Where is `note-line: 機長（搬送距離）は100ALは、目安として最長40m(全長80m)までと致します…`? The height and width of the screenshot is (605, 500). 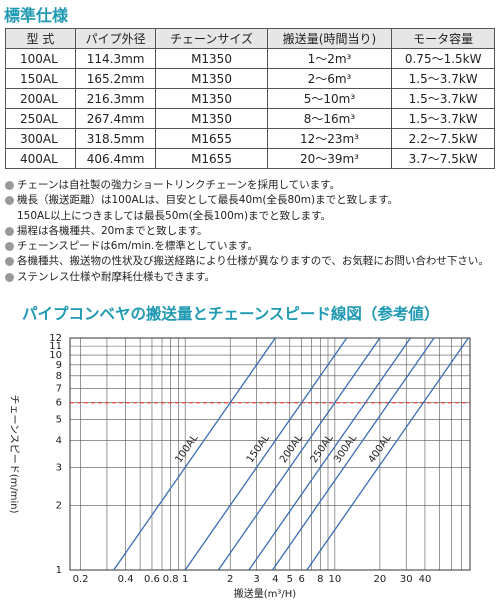 note-line: 機長（搬送距離）は100ALは、目安として最長40m(全長80m)までと致します… is located at coordinates (208, 200).